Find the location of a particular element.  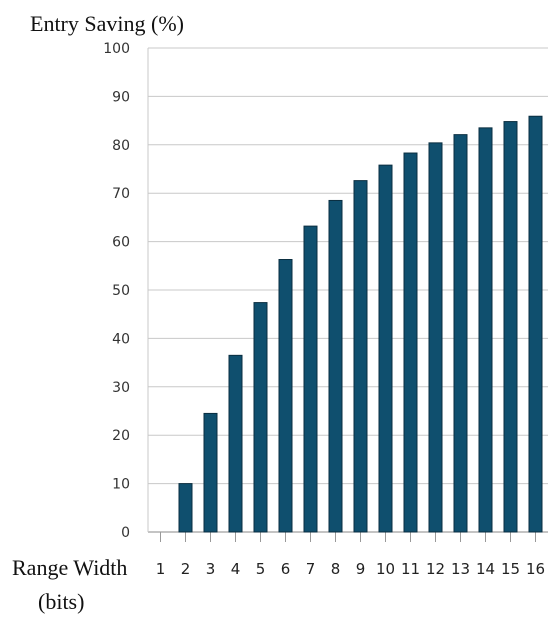

y-tick-label: 100 is located at coordinates (116, 49).